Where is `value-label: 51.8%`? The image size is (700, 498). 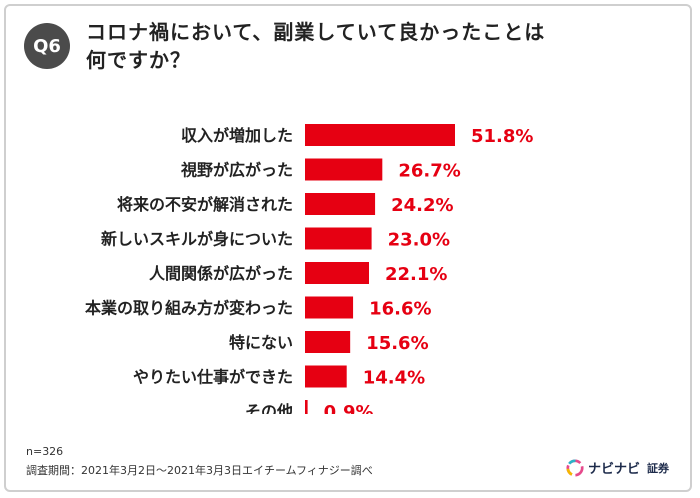
value-label: 51.8% is located at coordinates (502, 136).